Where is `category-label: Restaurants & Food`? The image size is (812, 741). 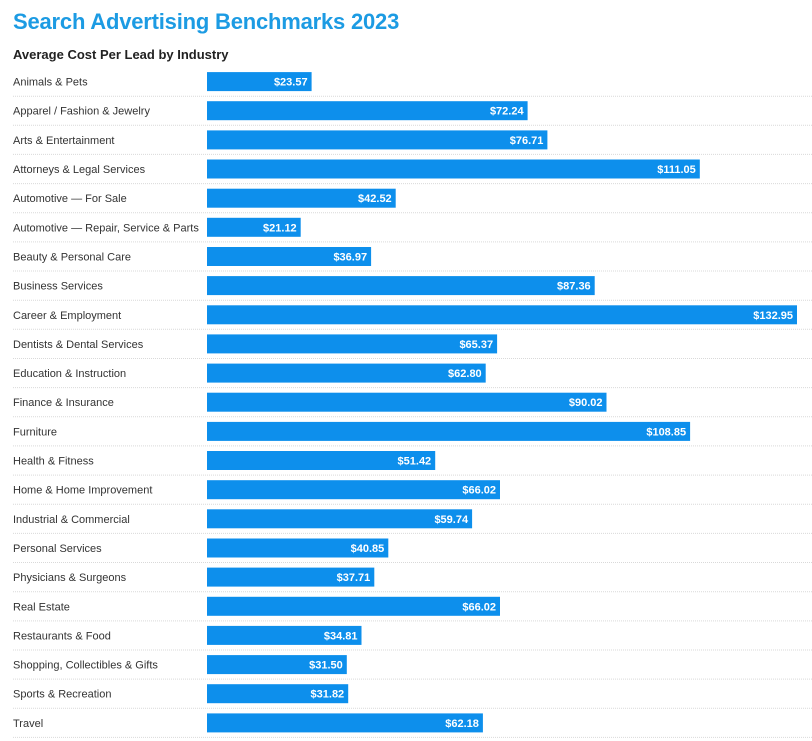 category-label: Restaurants & Food is located at coordinates (62, 636).